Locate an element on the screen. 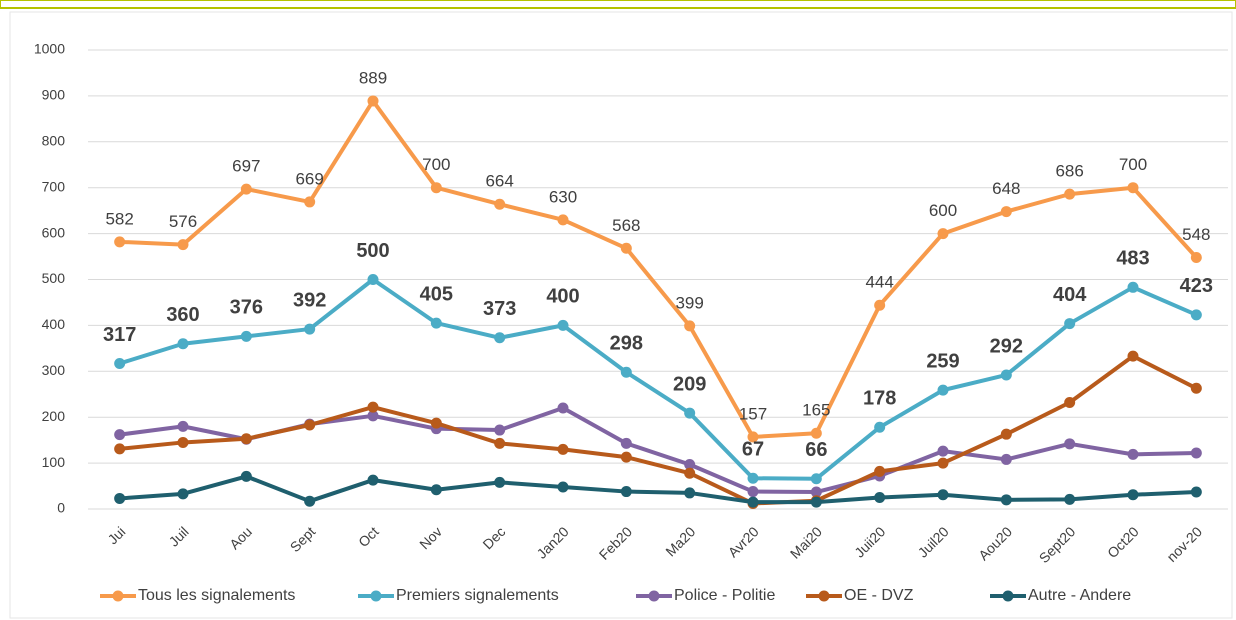  x-tick-label: Nov is located at coordinates (430, 537).